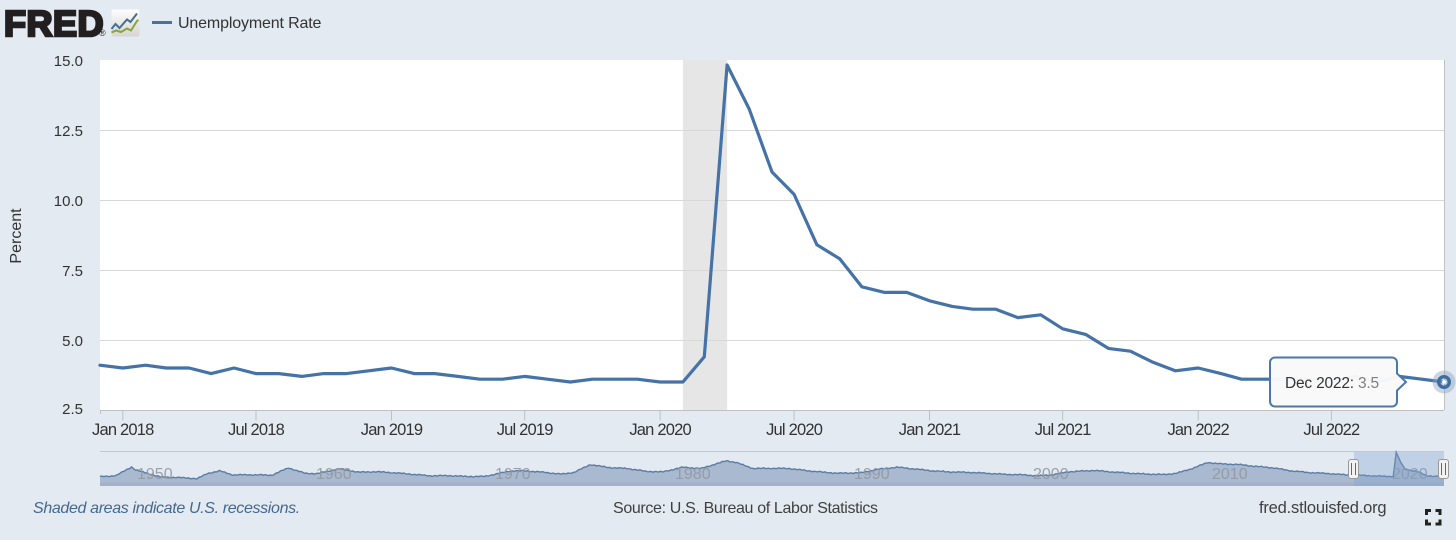  Describe the element at coordinates (1332, 383) in the screenshot. I see `svg-text: Dec 2022: 3.5` at that location.